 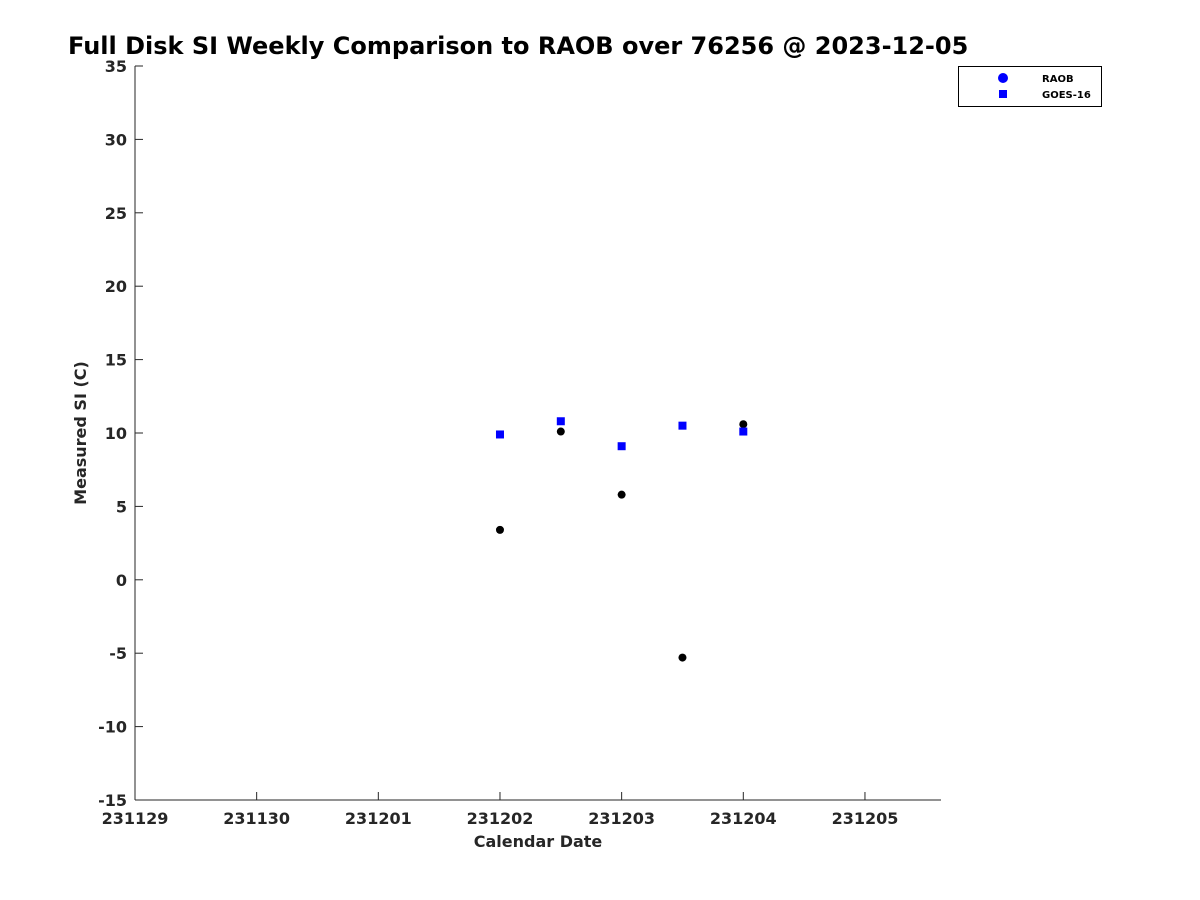 I want to click on y-tick-label: 35, so click(x=116, y=66).